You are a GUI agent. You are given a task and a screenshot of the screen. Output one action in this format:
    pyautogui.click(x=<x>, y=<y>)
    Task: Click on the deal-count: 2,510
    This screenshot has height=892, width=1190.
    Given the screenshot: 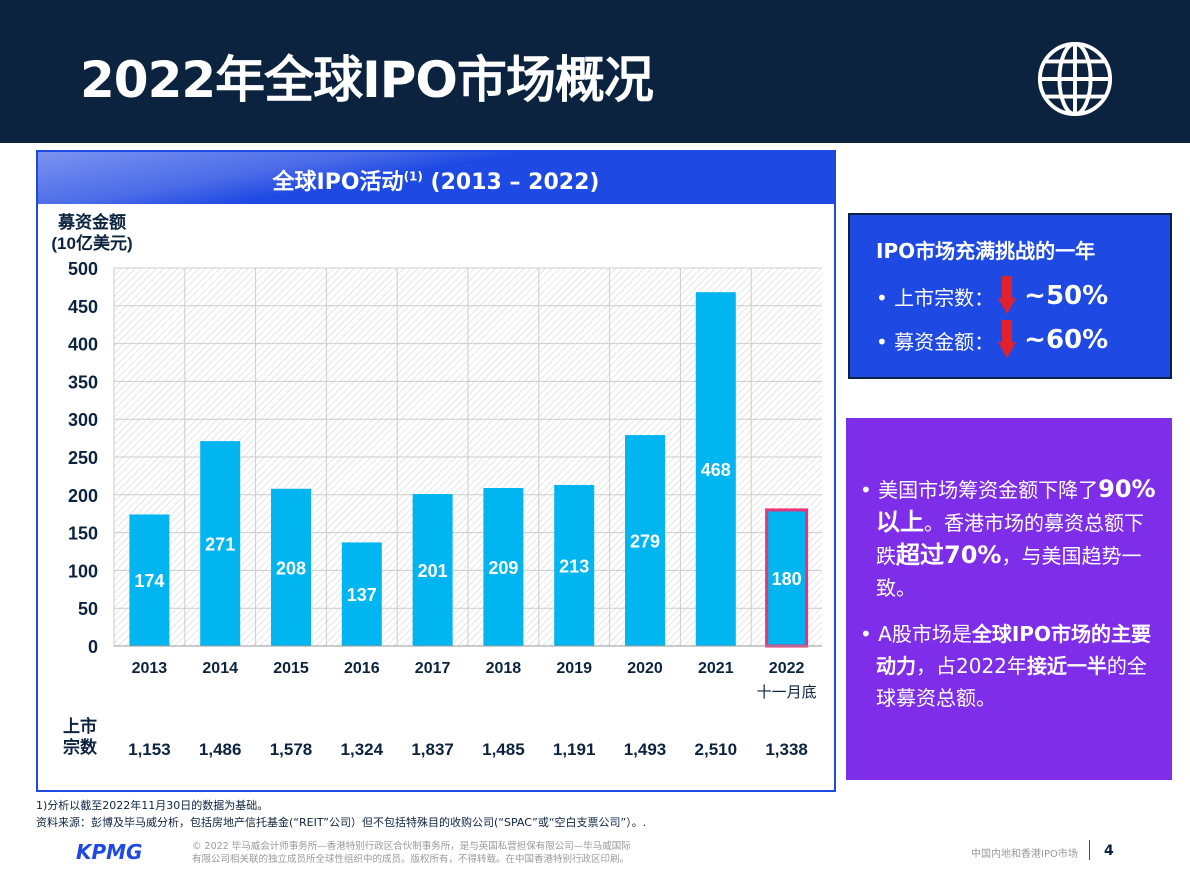 What is the action you would take?
    pyautogui.click(x=716, y=749)
    